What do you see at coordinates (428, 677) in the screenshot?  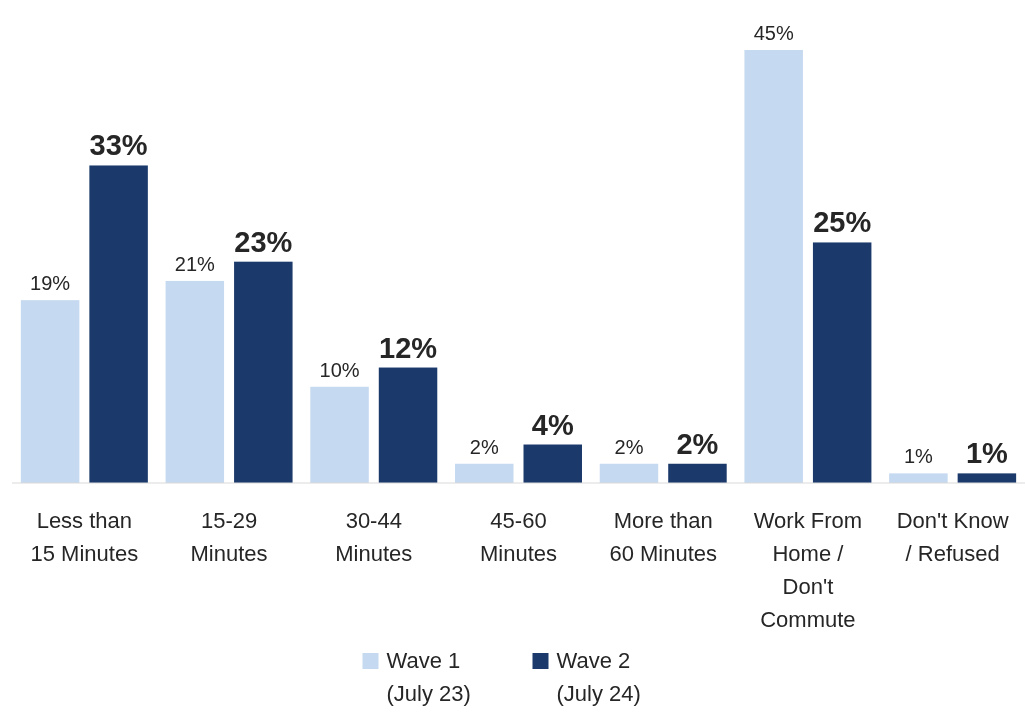 I see `legend-label: Wave 1 (July 23)` at bounding box center [428, 677].